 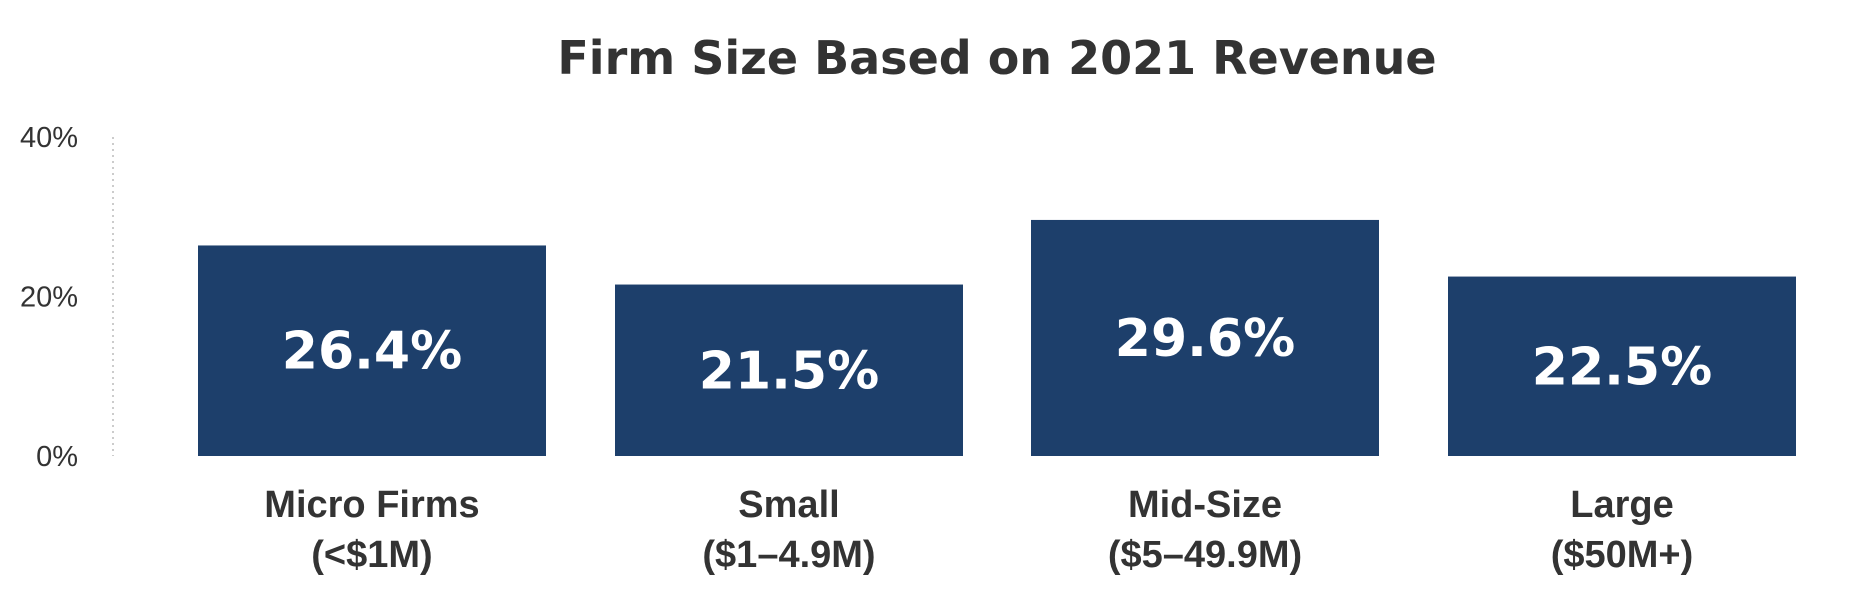 I want to click on bar-value-label: 21.5%, so click(x=789, y=371).